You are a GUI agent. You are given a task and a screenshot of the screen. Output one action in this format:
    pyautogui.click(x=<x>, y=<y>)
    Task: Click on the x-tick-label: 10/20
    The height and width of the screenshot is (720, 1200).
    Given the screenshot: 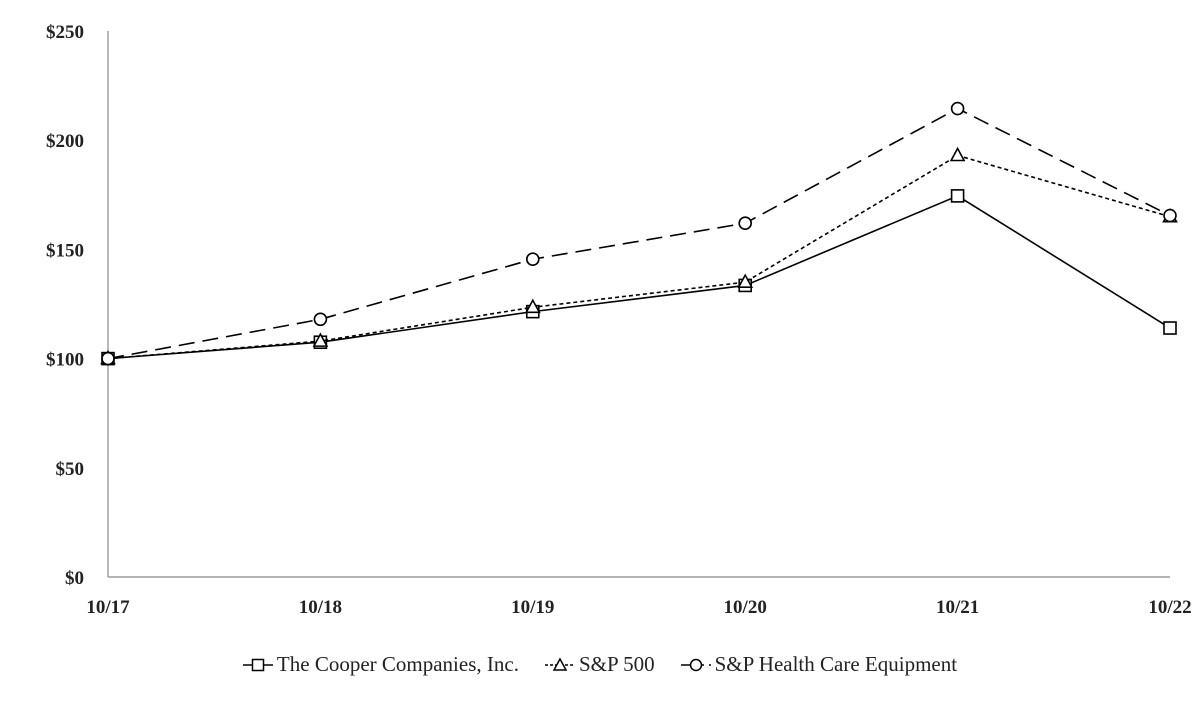 What is the action you would take?
    pyautogui.click(x=745, y=607)
    